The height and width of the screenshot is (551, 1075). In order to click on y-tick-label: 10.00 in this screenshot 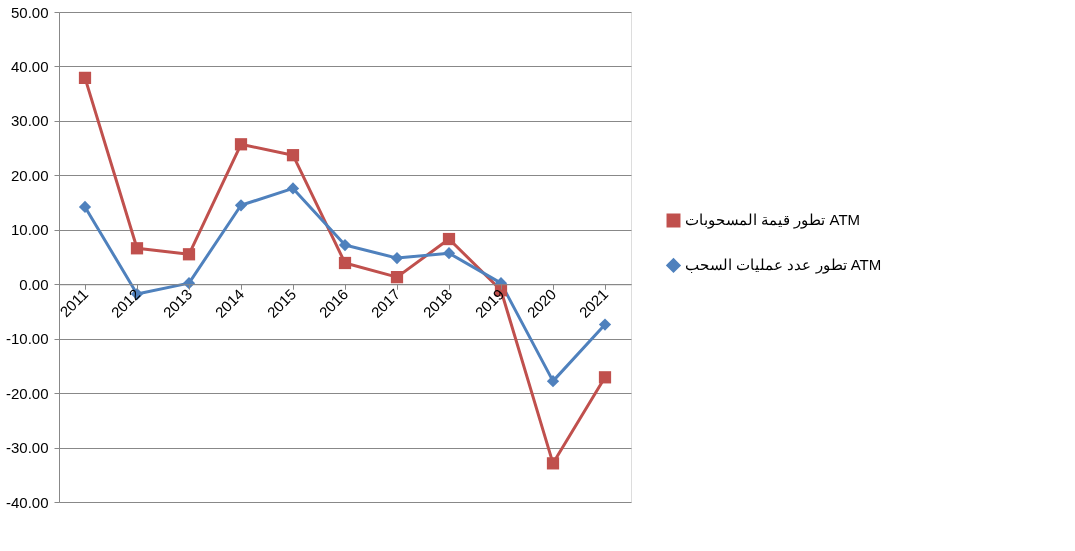, I will do `click(29, 230)`.